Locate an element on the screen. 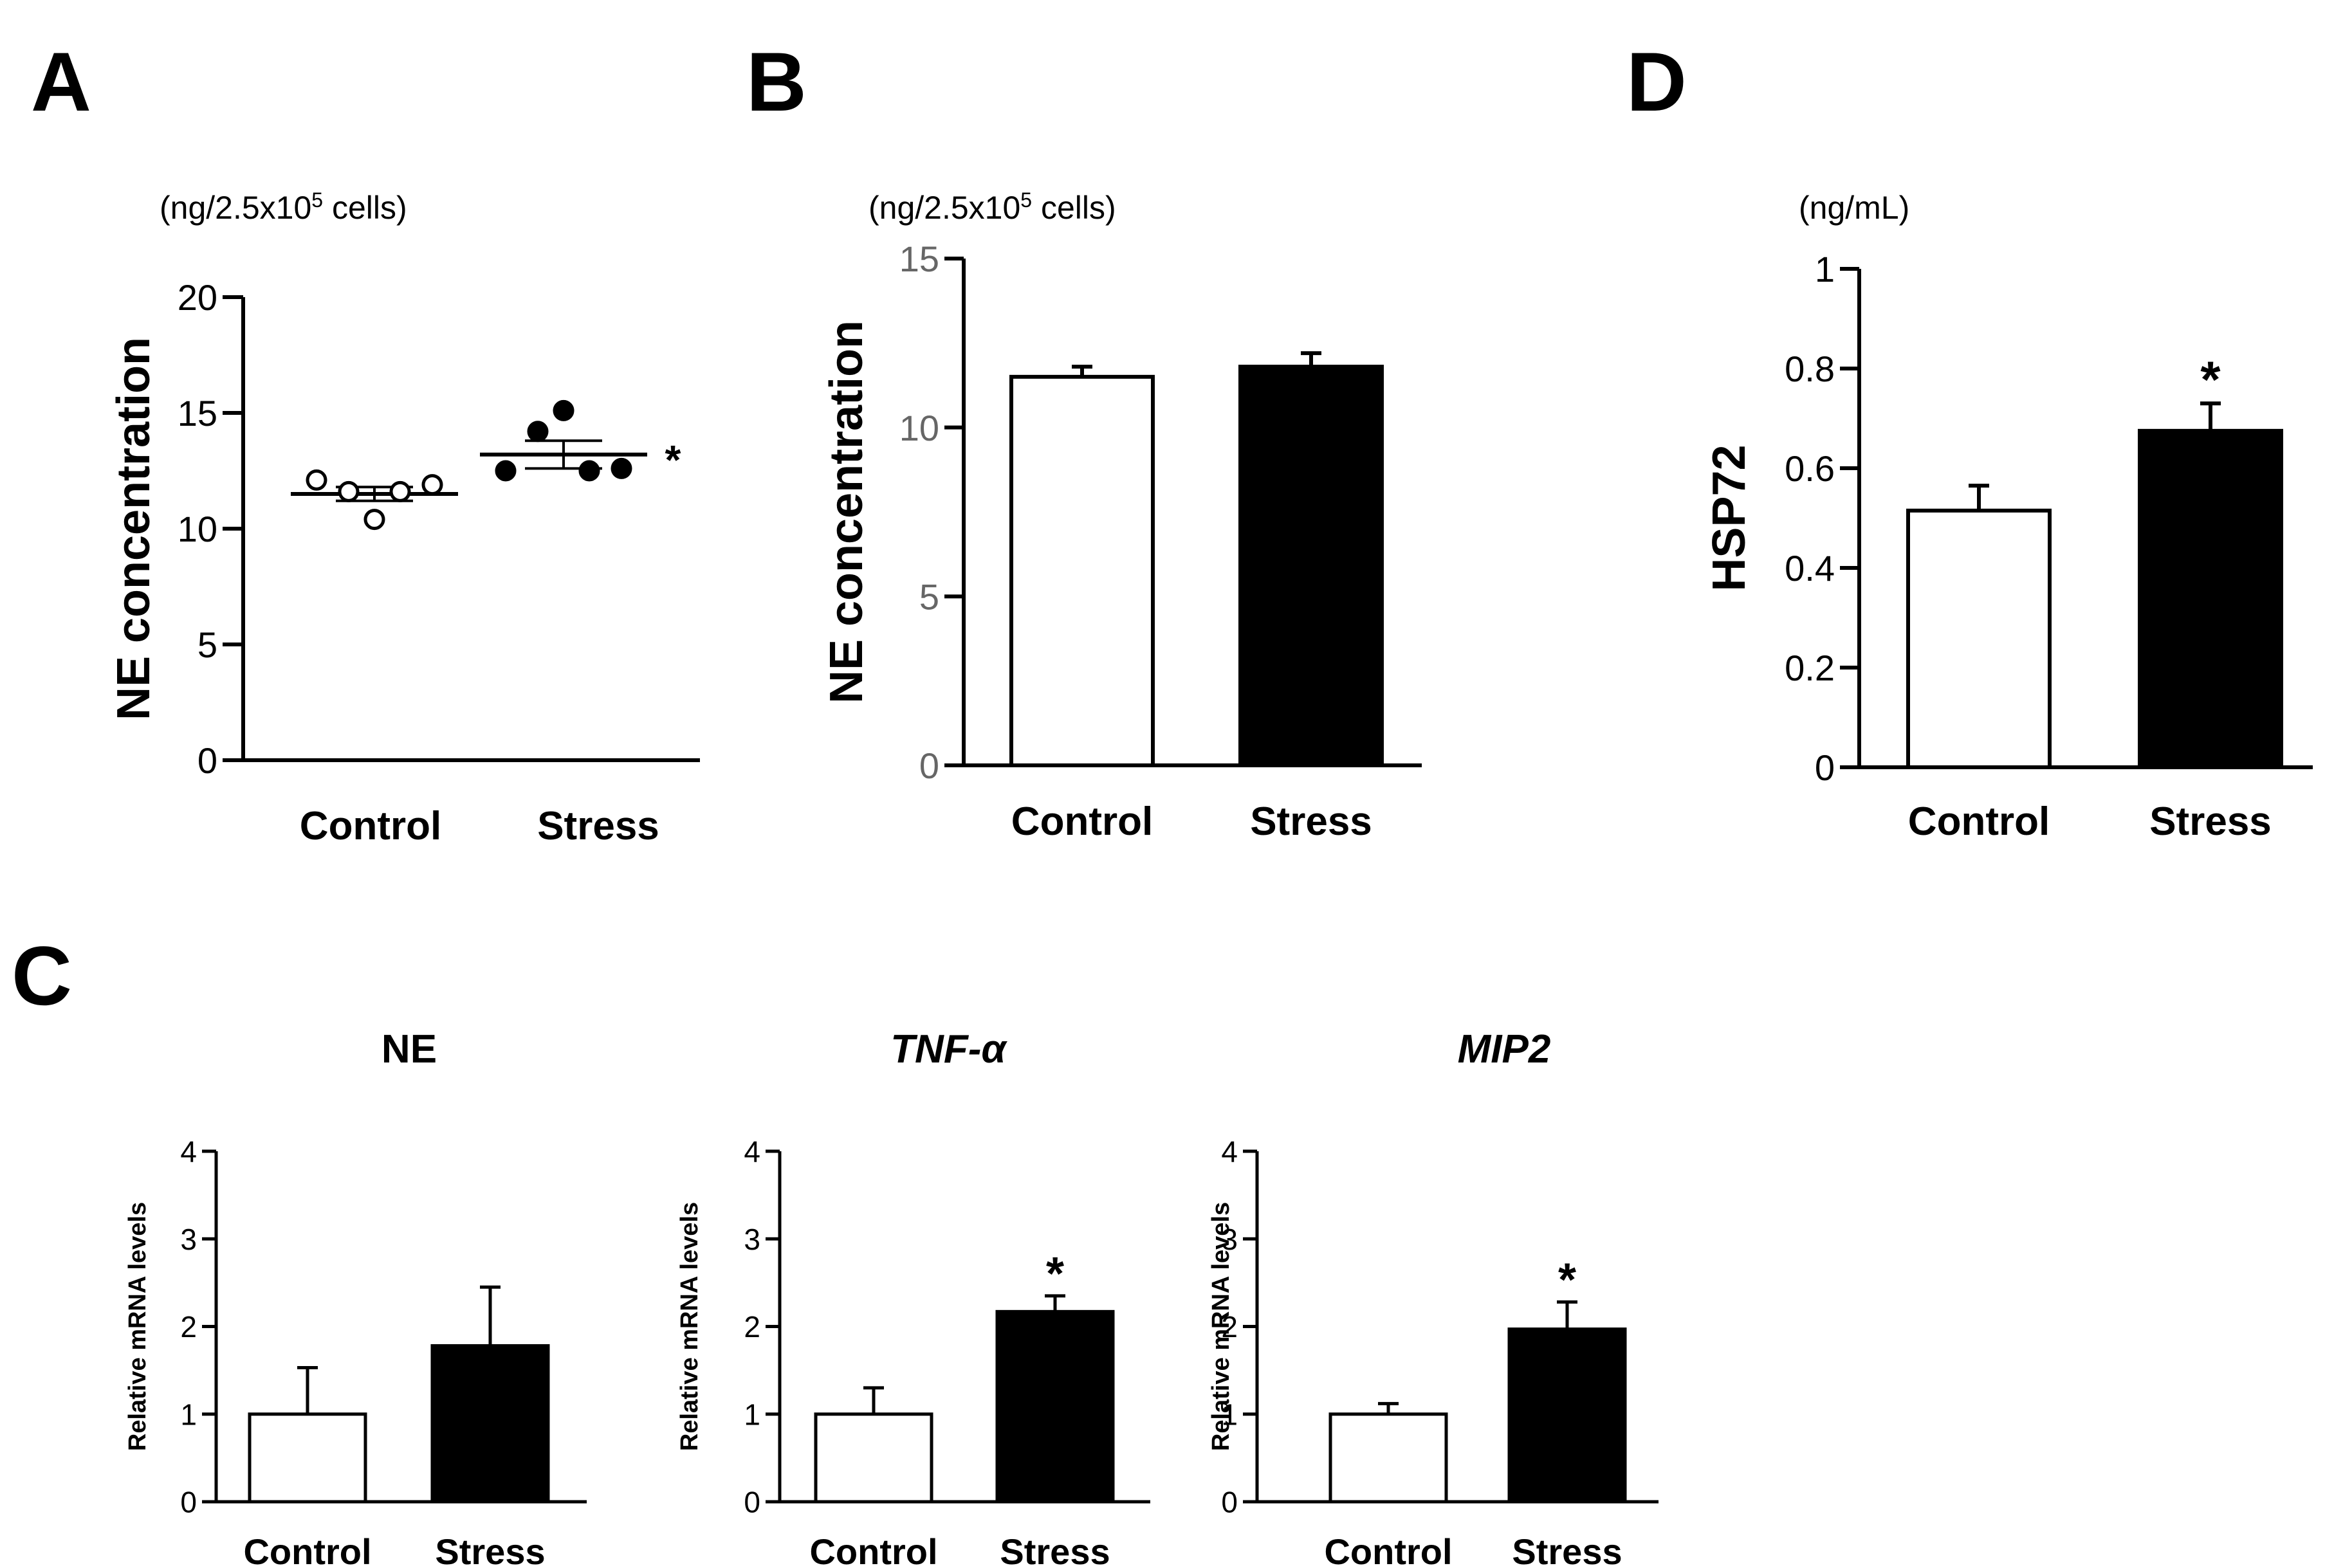  unit-label: (ng/mL) is located at coordinates (1854, 208).